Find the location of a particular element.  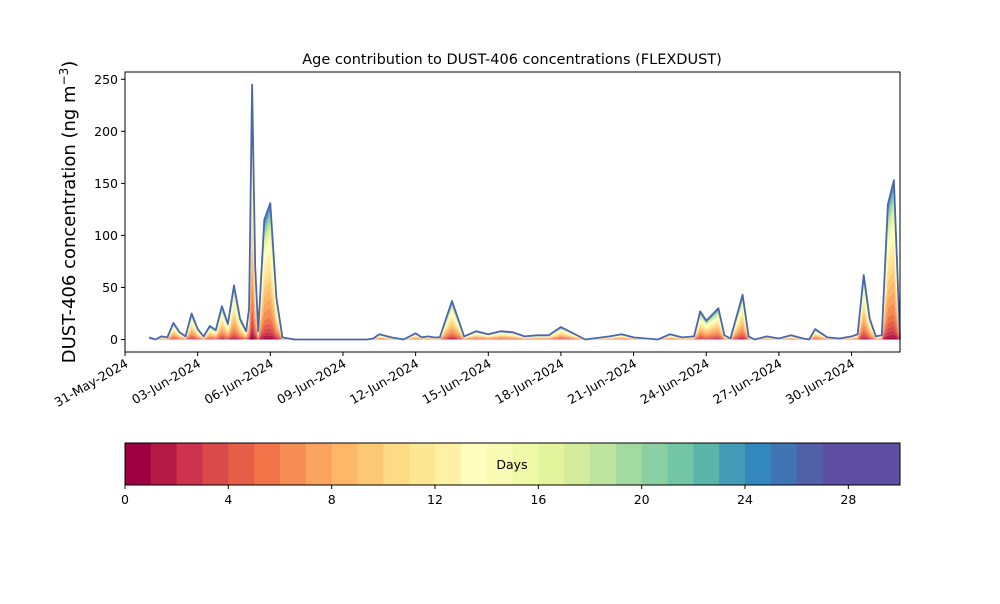

y-axis-label: DUST-406 concentration (ng m−3) is located at coordinates (68, 212).